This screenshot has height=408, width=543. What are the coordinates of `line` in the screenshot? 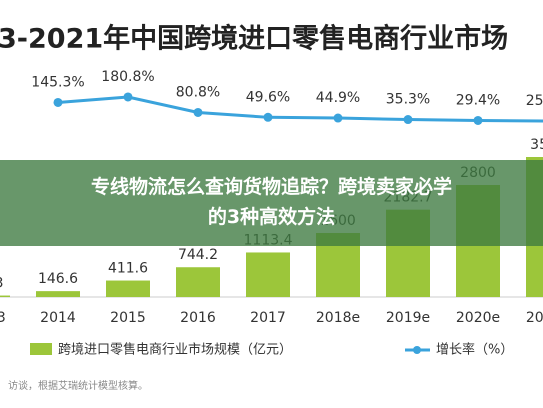 It's located at (300, 109).